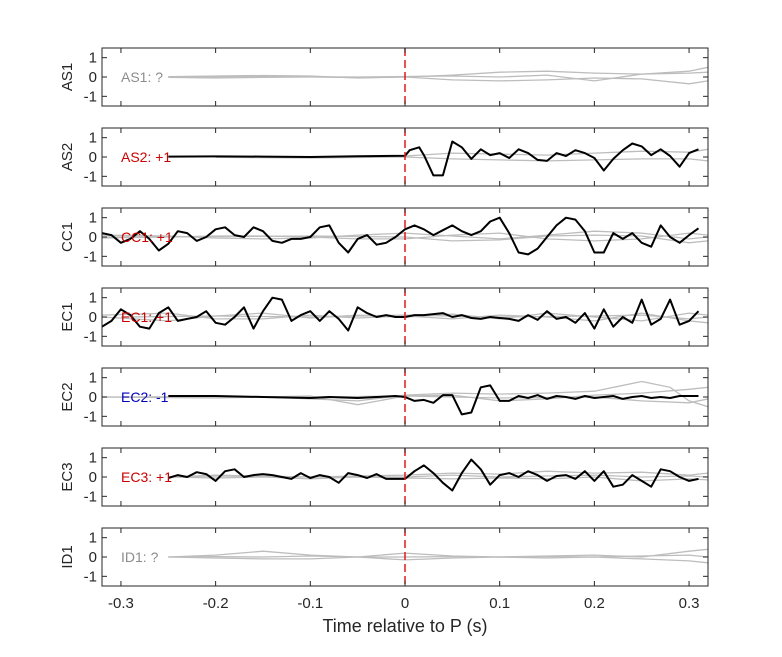  What do you see at coordinates (216, 603) in the screenshot?
I see `x-tick-label: -0.2` at bounding box center [216, 603].